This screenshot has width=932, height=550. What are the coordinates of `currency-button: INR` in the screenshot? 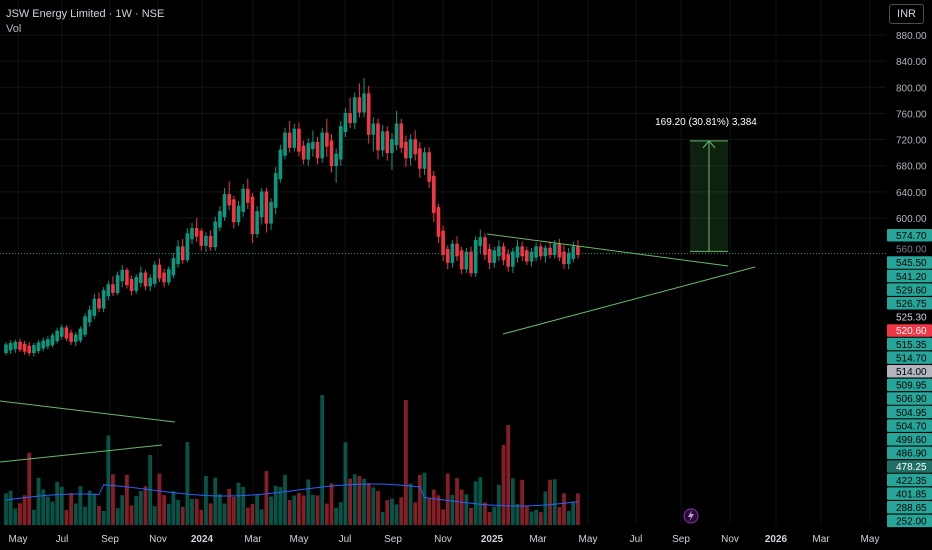 It's located at (906, 14).